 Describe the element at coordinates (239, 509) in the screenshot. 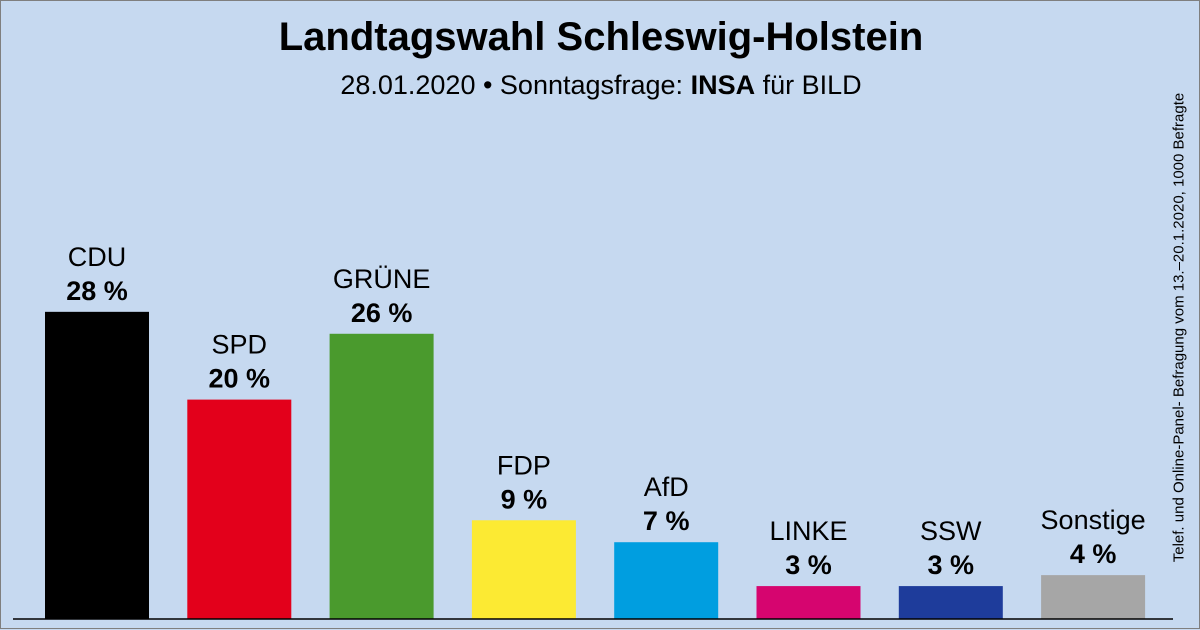

I see `bar-spd` at that location.